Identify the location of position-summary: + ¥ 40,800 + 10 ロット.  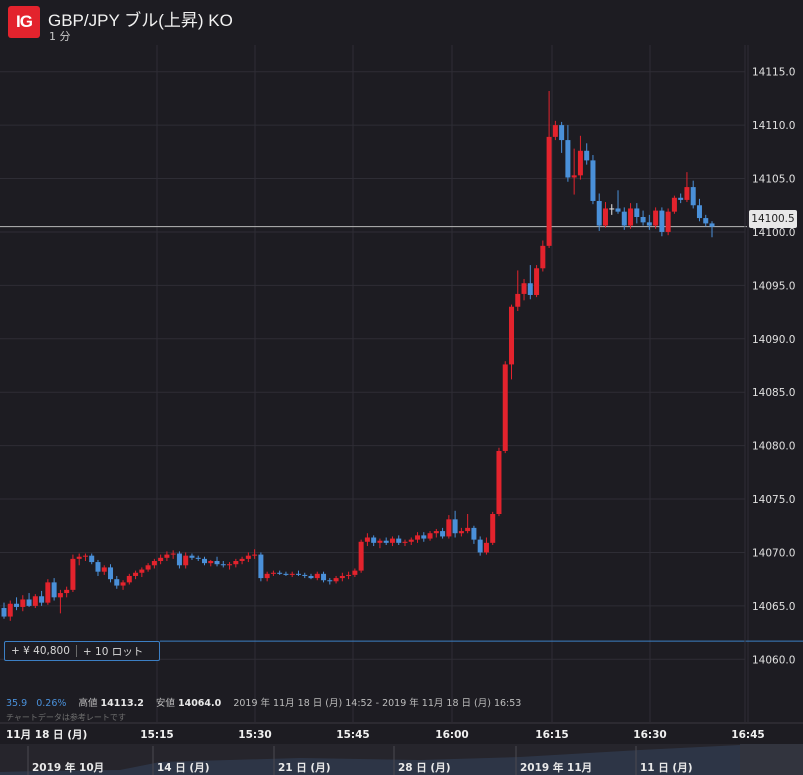
(82, 651).